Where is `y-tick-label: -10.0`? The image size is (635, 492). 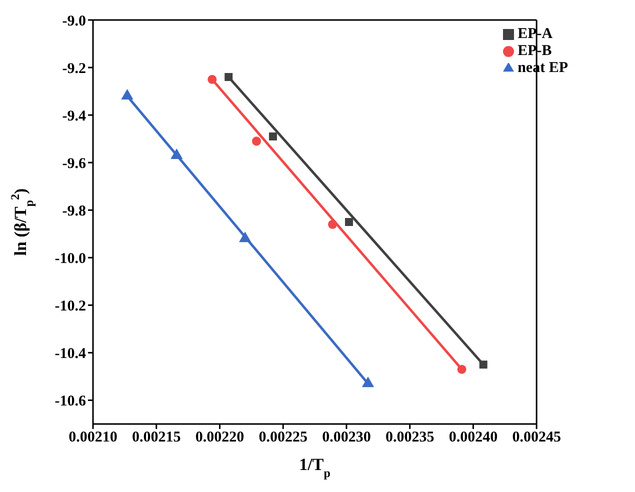
y-tick-label: -10.0 is located at coordinates (70, 258).